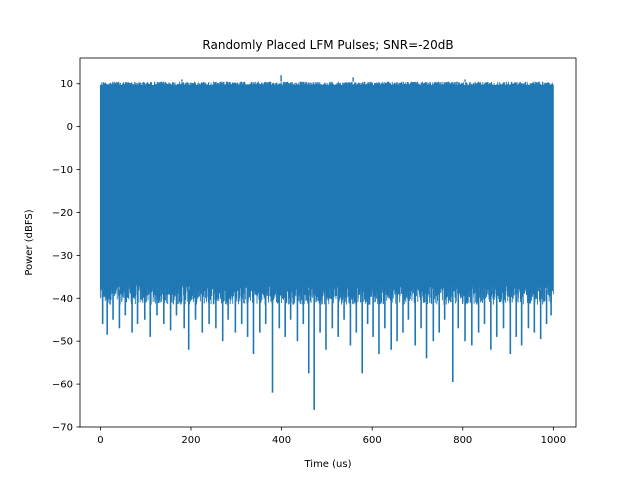 This screenshot has height=480, width=640. What do you see at coordinates (190, 440) in the screenshot?
I see `x-tick-label: 200` at bounding box center [190, 440].